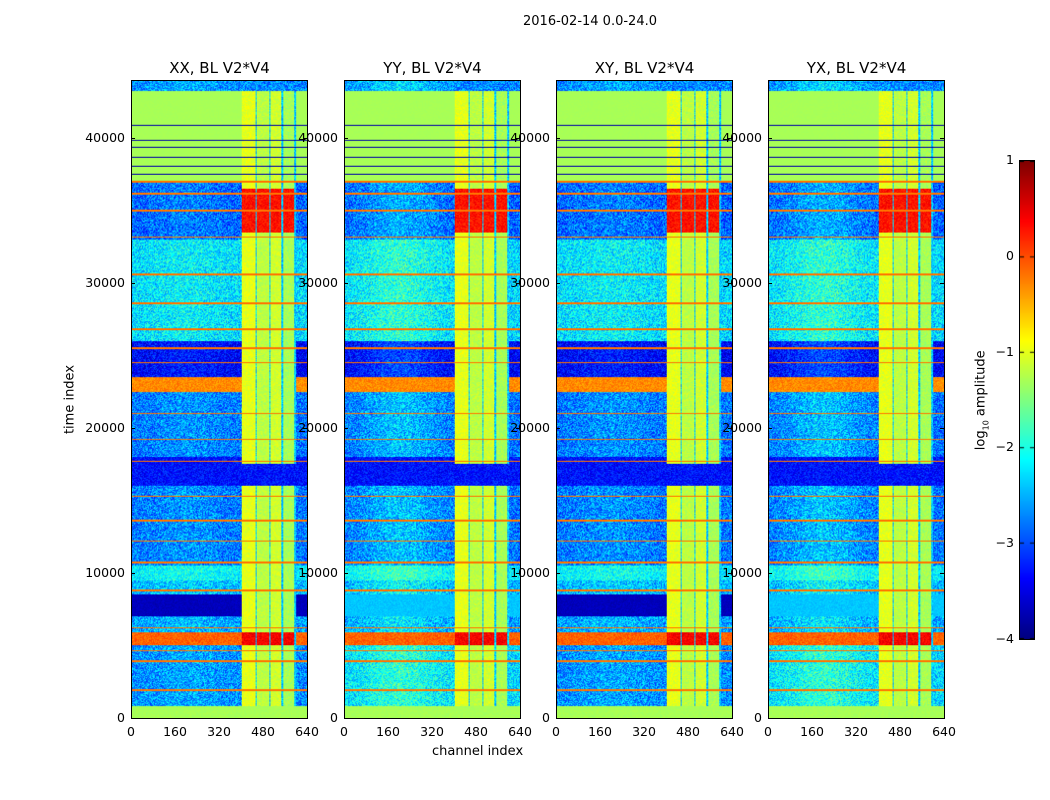 The height and width of the screenshot is (800, 1050). Describe the element at coordinates (1027, 400) in the screenshot. I see `colorbar` at that location.